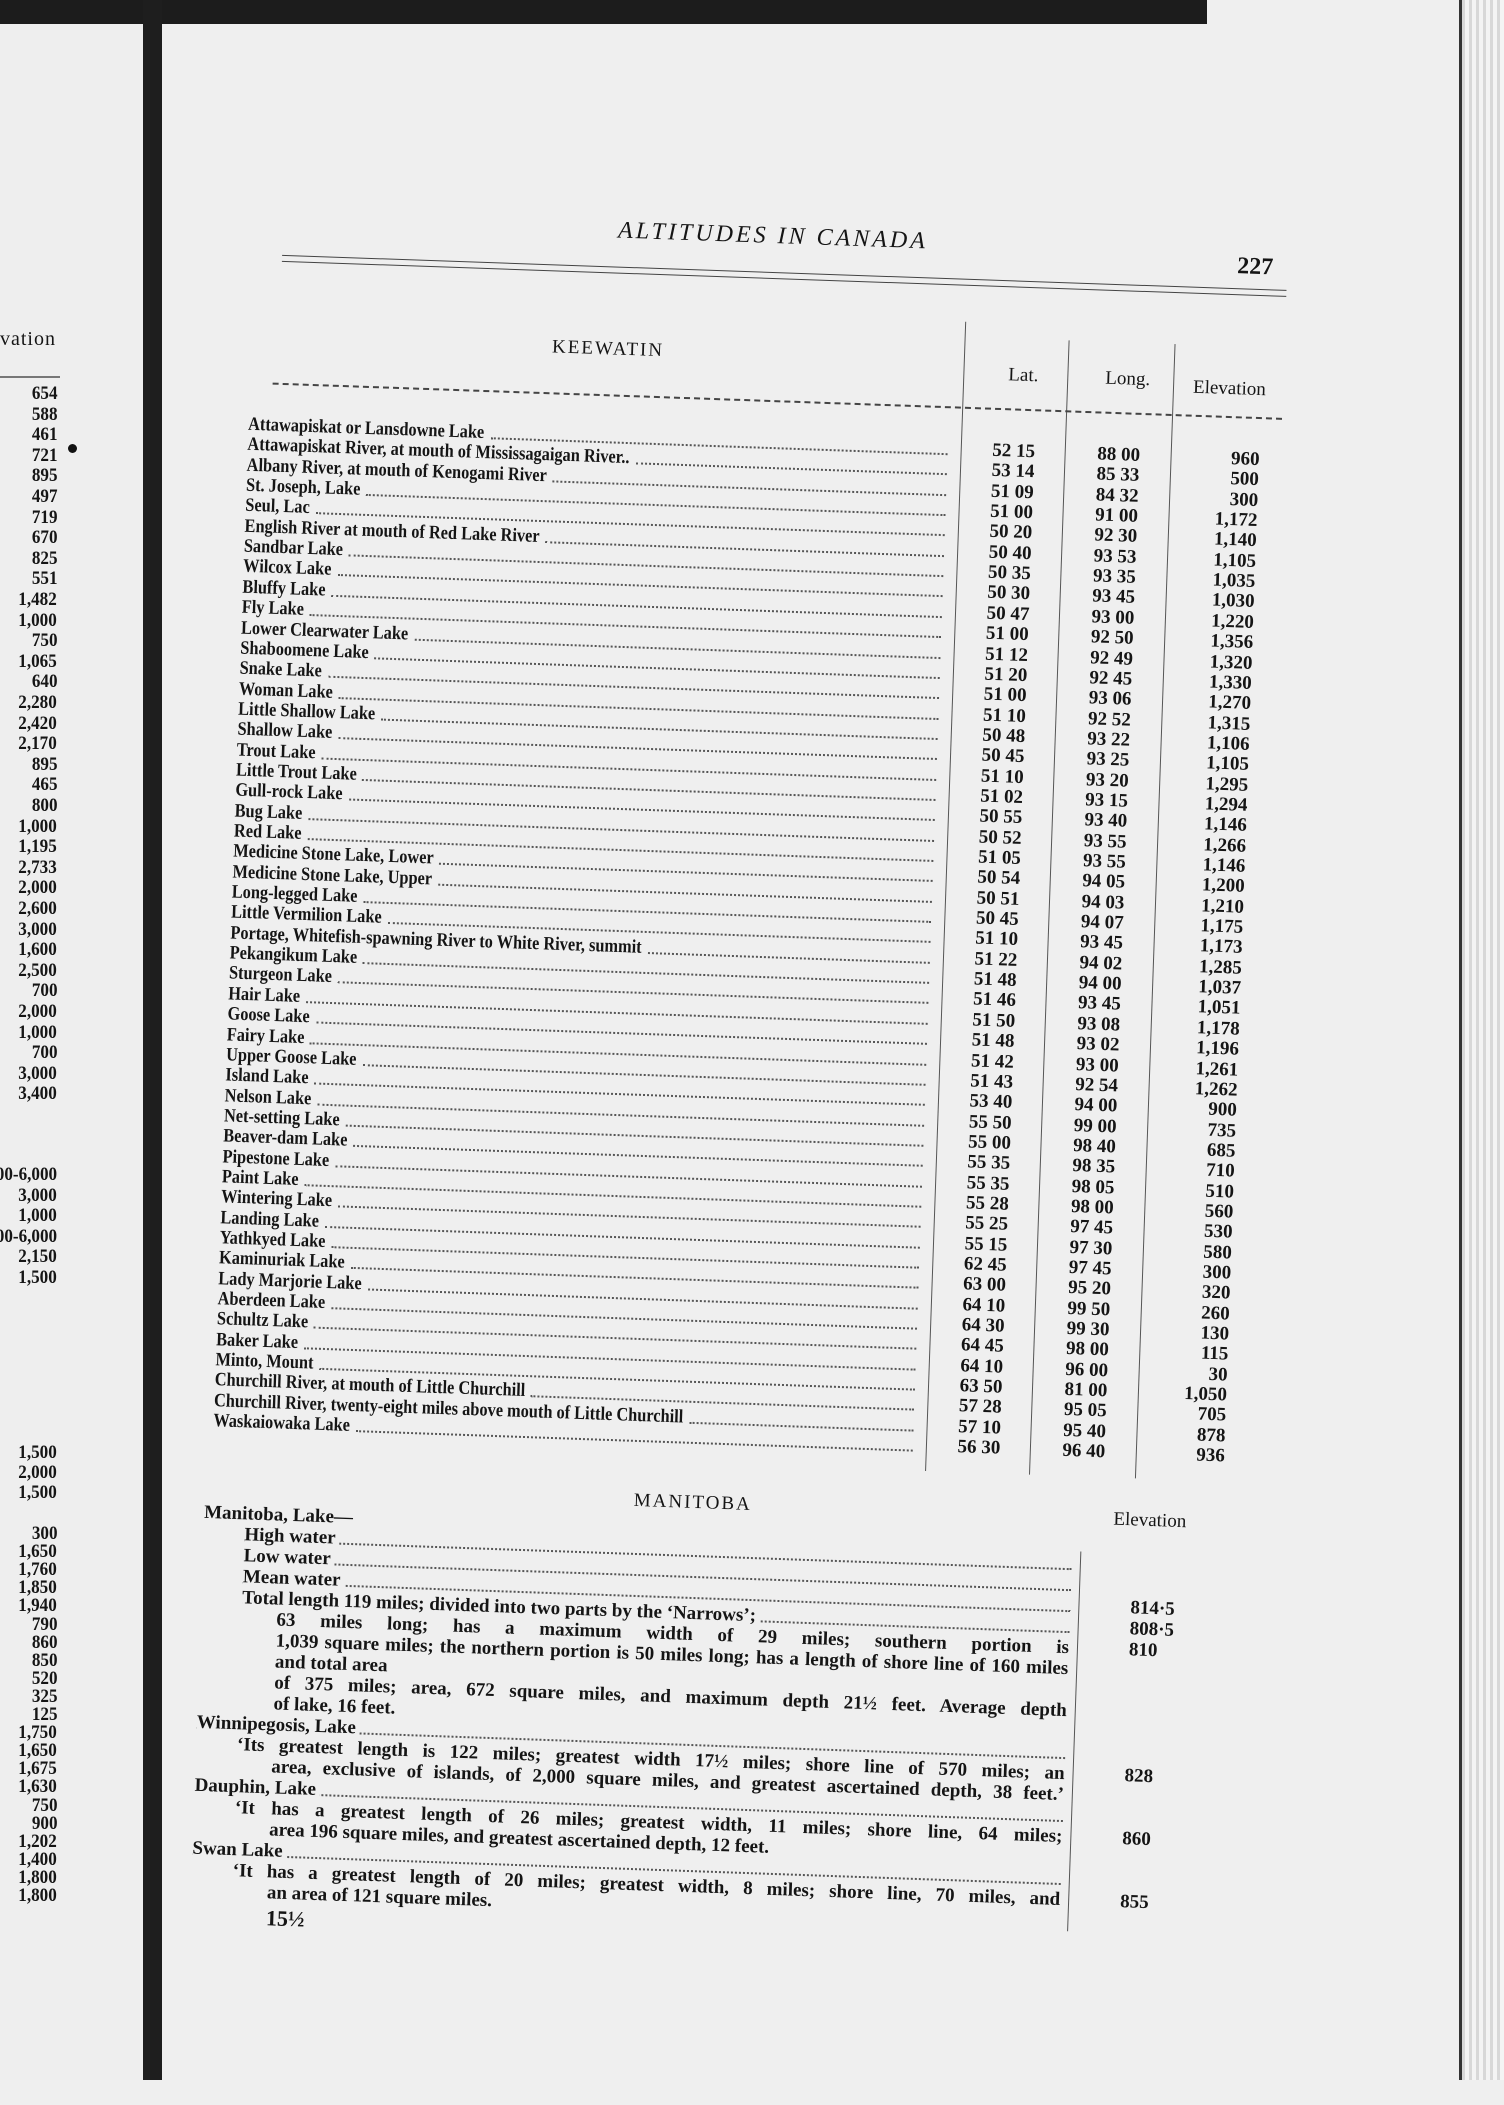  Describe the element at coordinates (1087, 1349) in the screenshot. I see `longitude: 98 00` at that location.